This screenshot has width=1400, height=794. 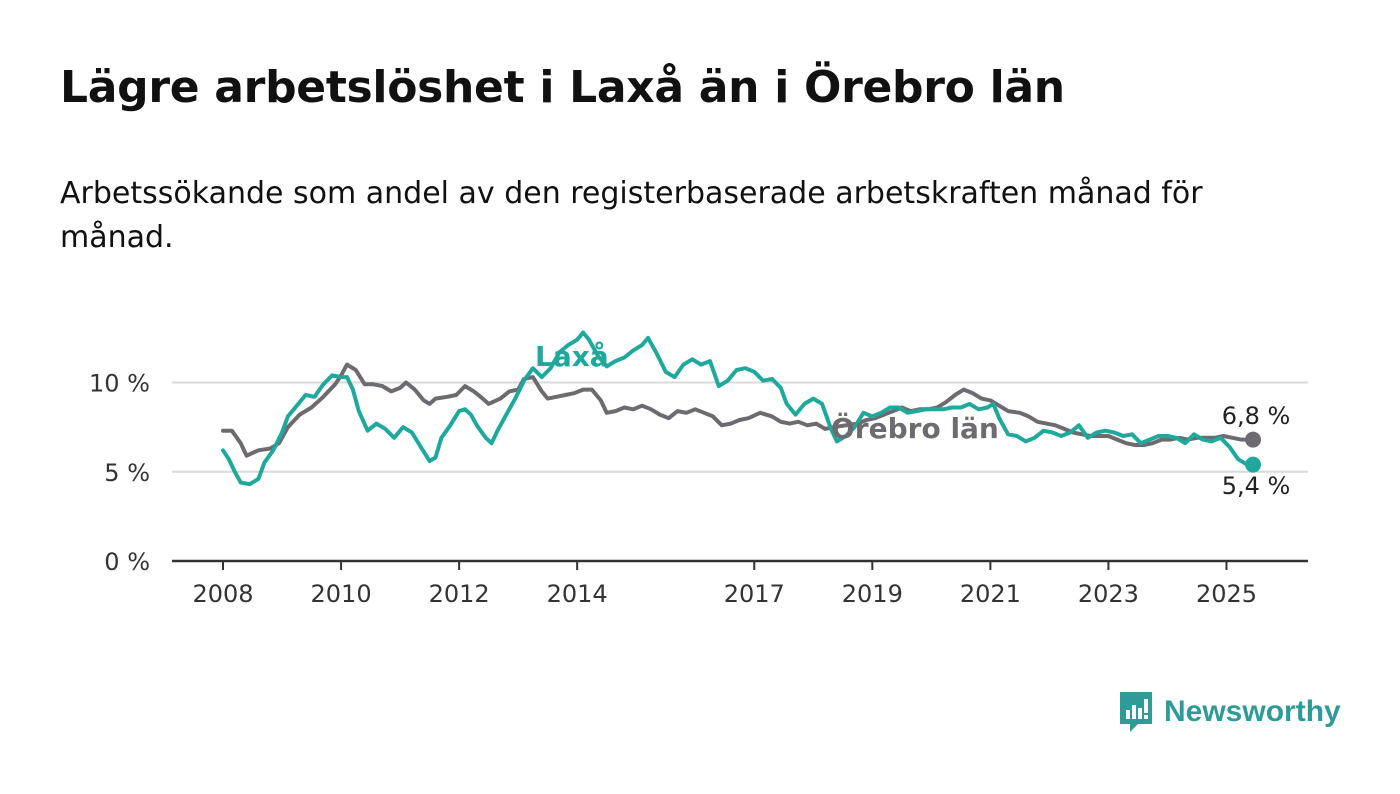 I want to click on x-tick-label: 2019, so click(x=872, y=594).